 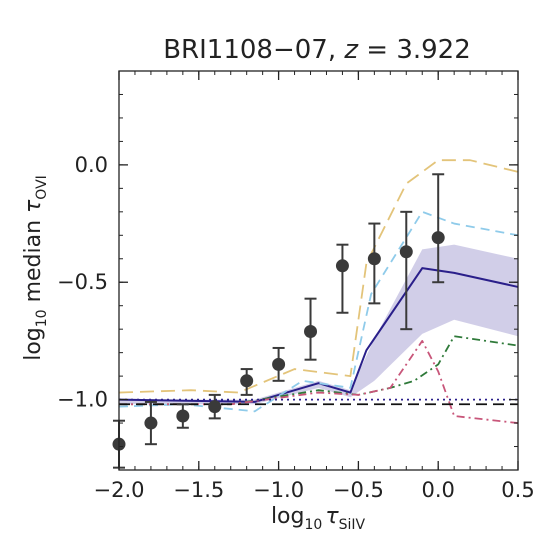 What do you see at coordinates (82, 282) in the screenshot?
I see `y-tick-label: −0.5` at bounding box center [82, 282].